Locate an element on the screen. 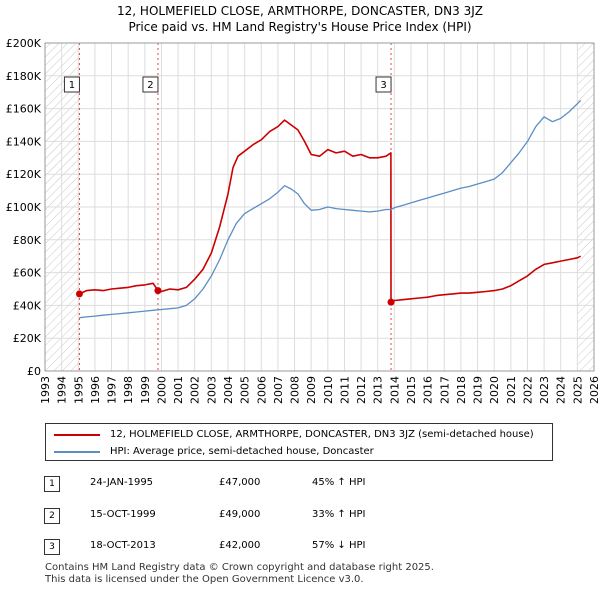 The image size is (600, 590). x-tick-label: 2010 is located at coordinates (328, 390).